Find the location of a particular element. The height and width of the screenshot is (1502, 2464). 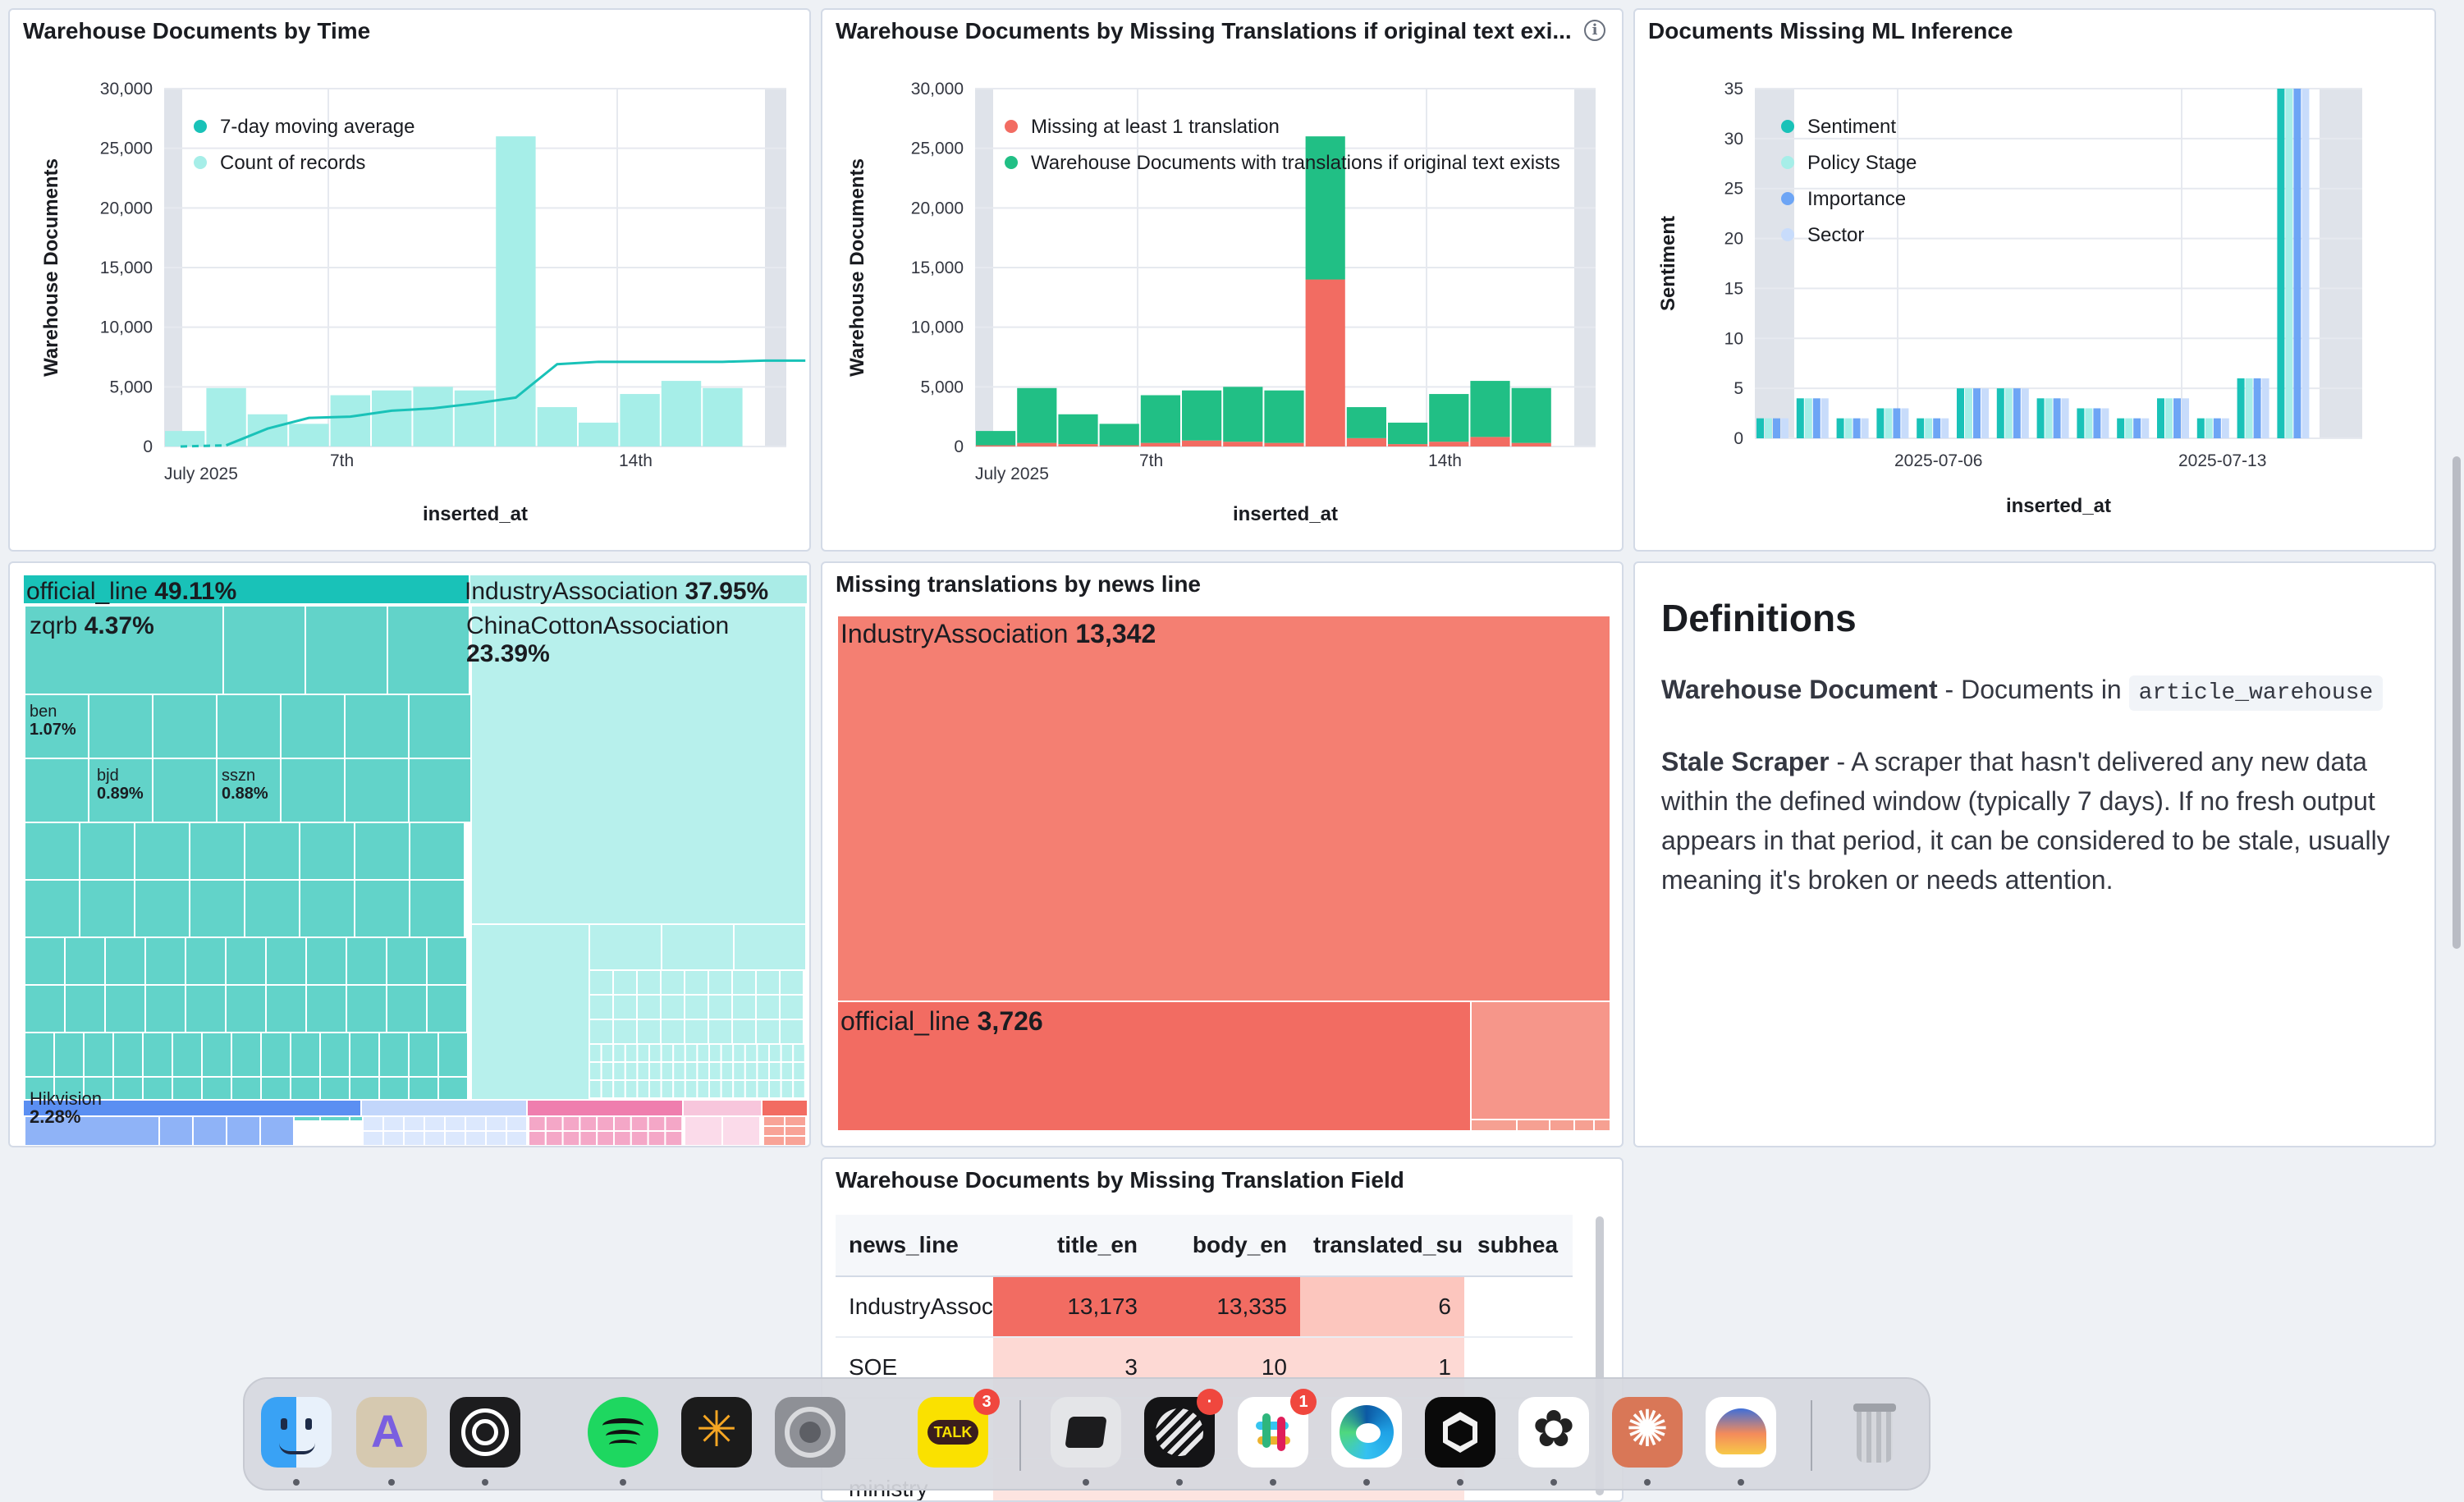

column-header-title-en: title_en is located at coordinates (1072, 1246).